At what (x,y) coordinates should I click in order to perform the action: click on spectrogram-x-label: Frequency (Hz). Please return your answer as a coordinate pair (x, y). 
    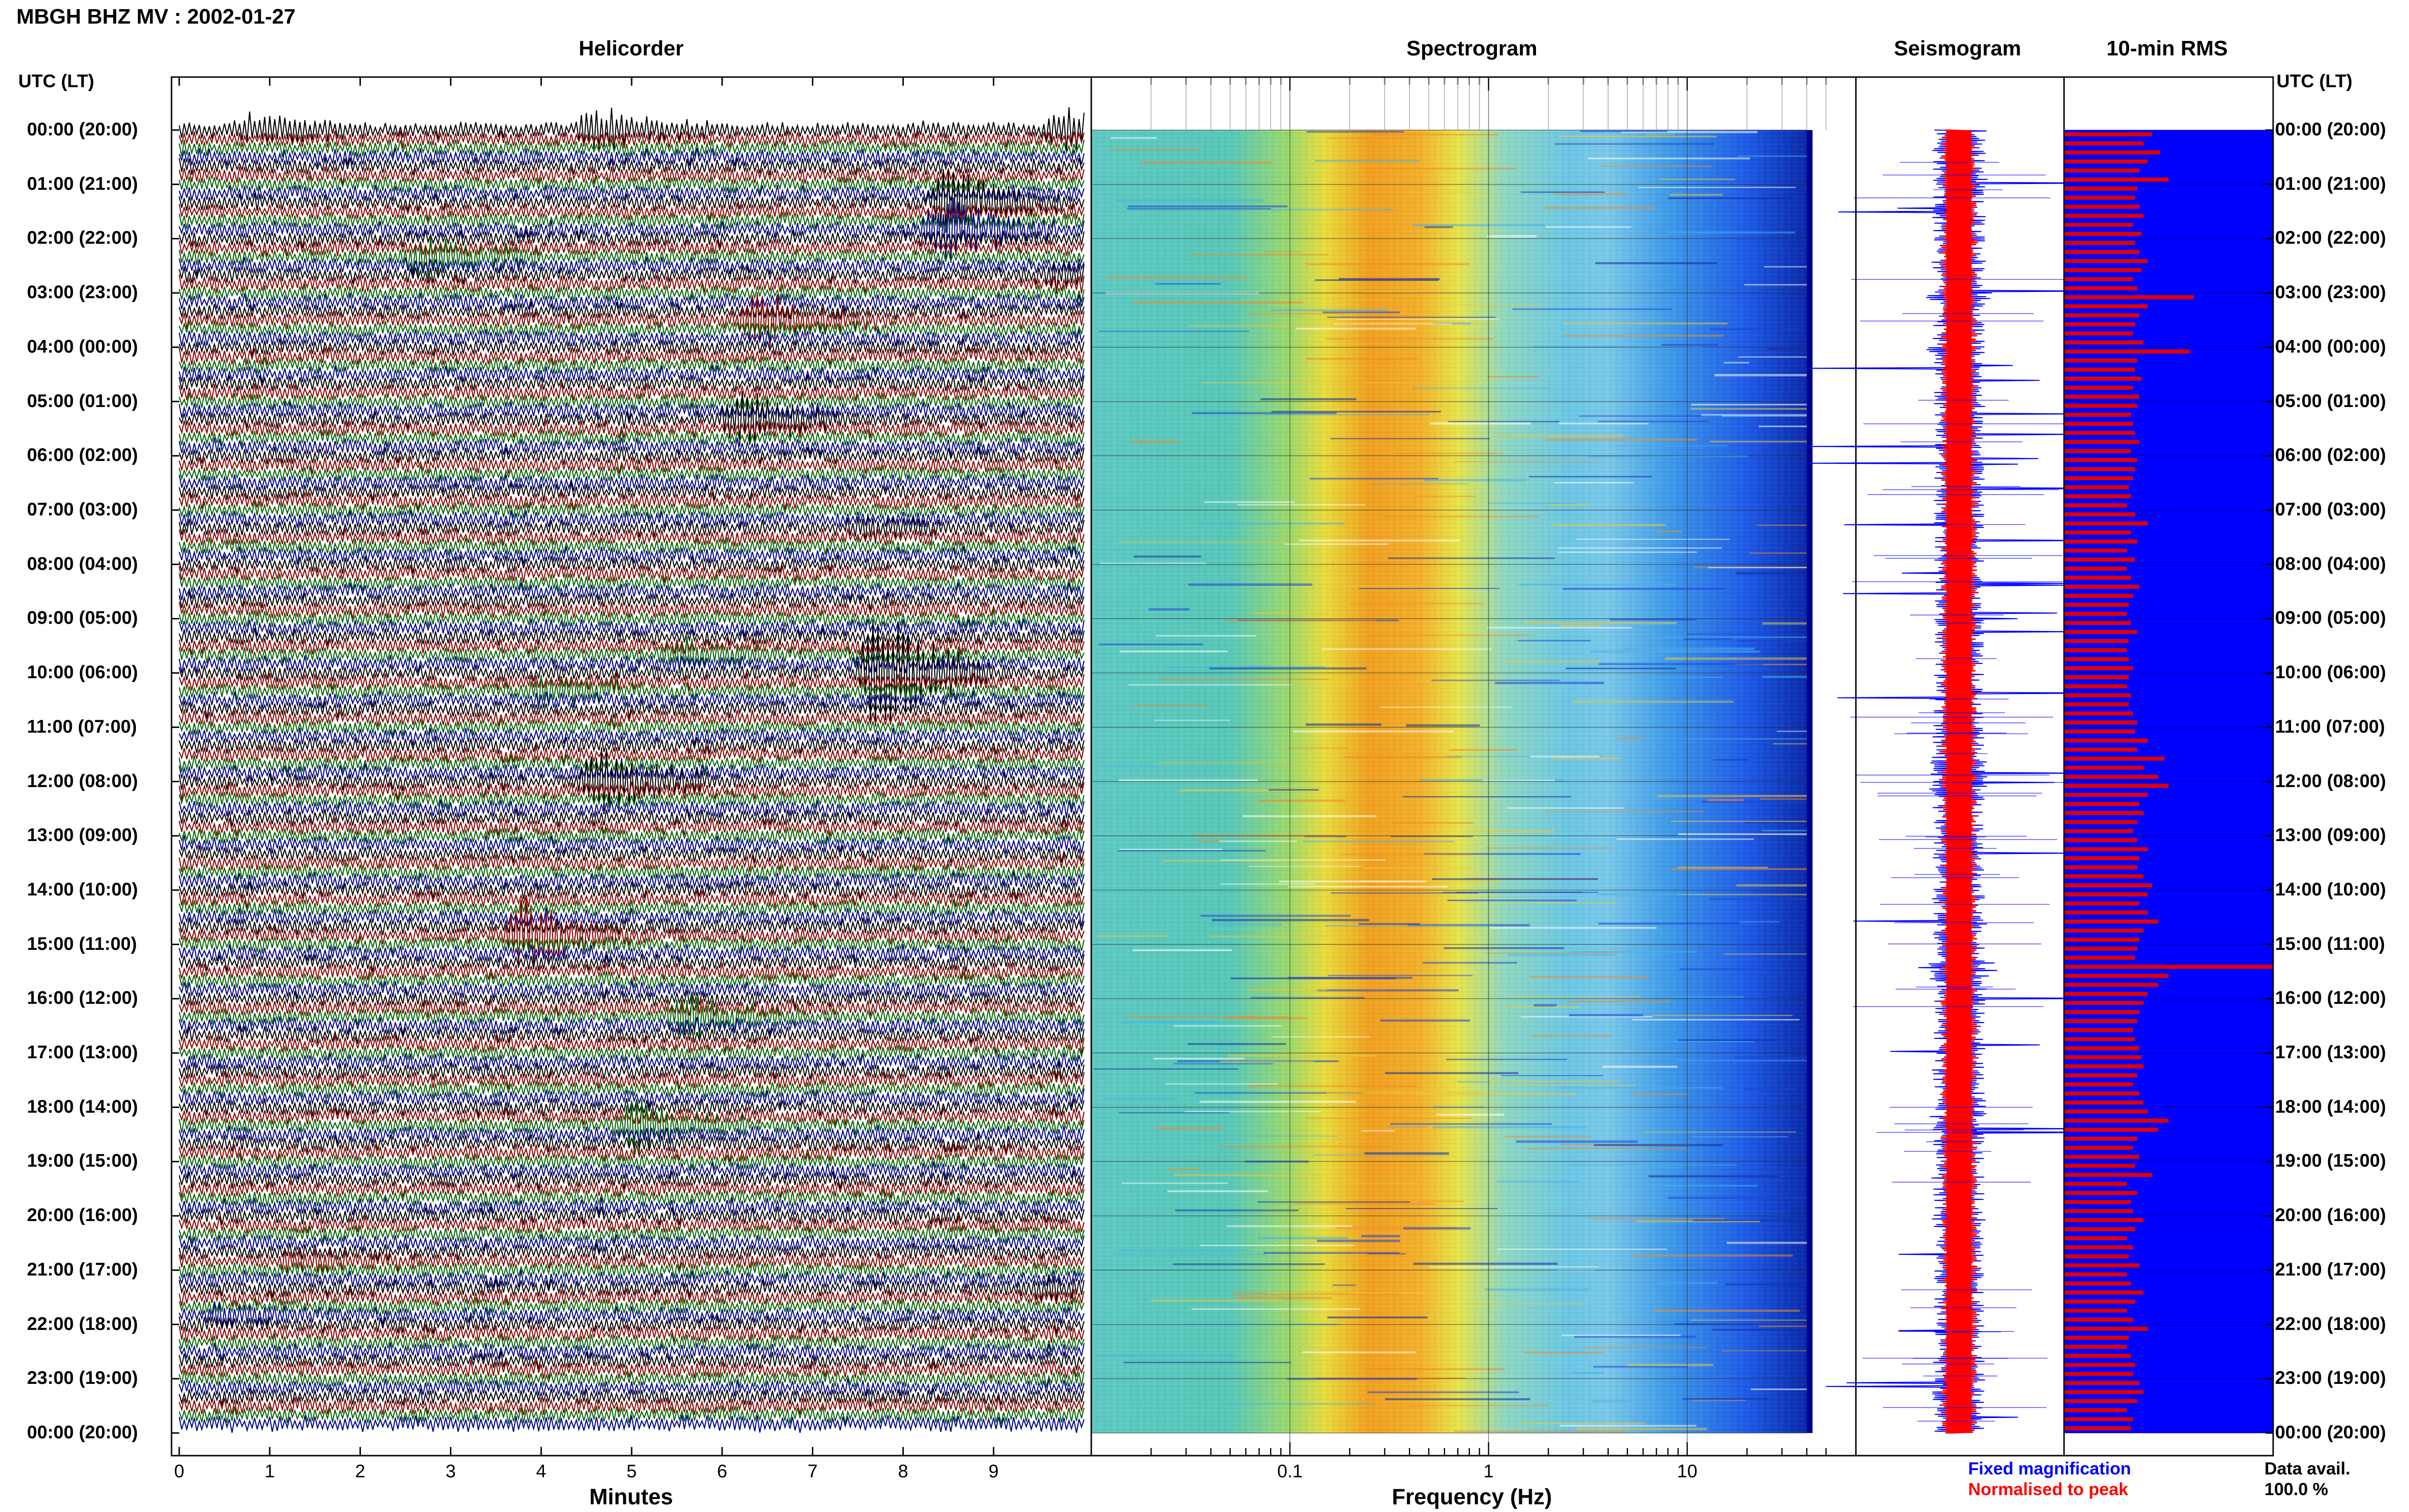
    Looking at the image, I should click on (1471, 1496).